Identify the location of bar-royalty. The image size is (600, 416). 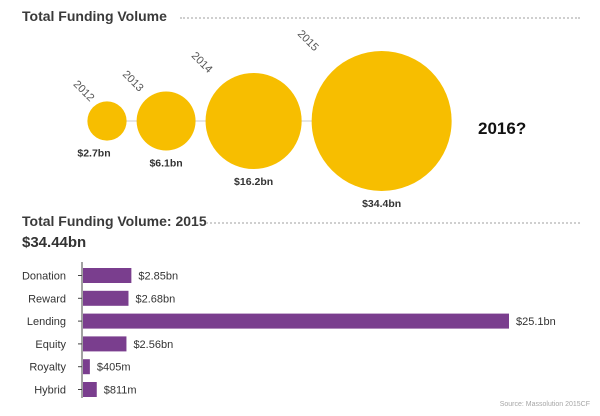
(86, 367).